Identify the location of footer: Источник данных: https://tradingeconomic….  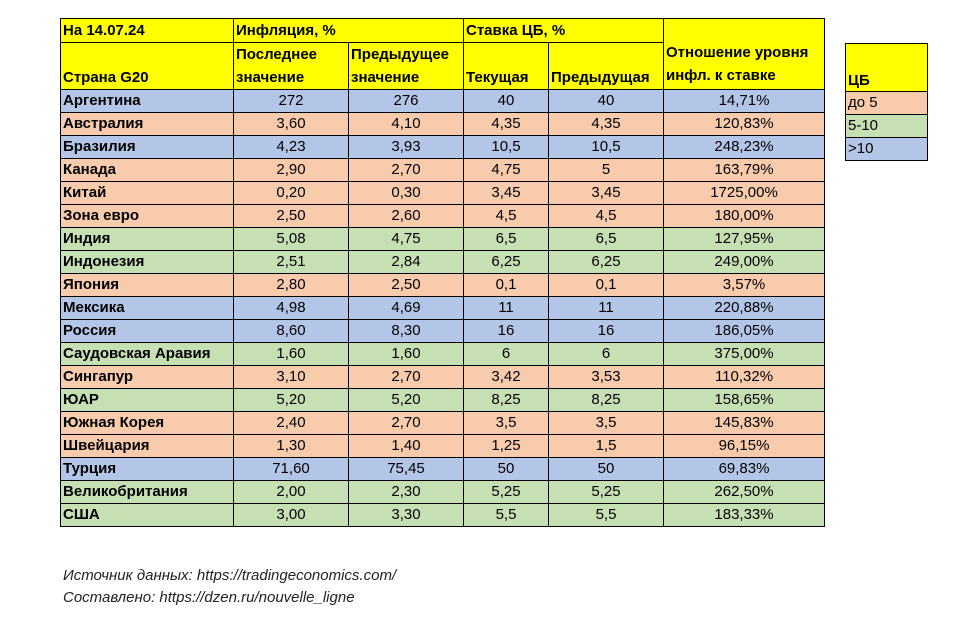
(229, 587).